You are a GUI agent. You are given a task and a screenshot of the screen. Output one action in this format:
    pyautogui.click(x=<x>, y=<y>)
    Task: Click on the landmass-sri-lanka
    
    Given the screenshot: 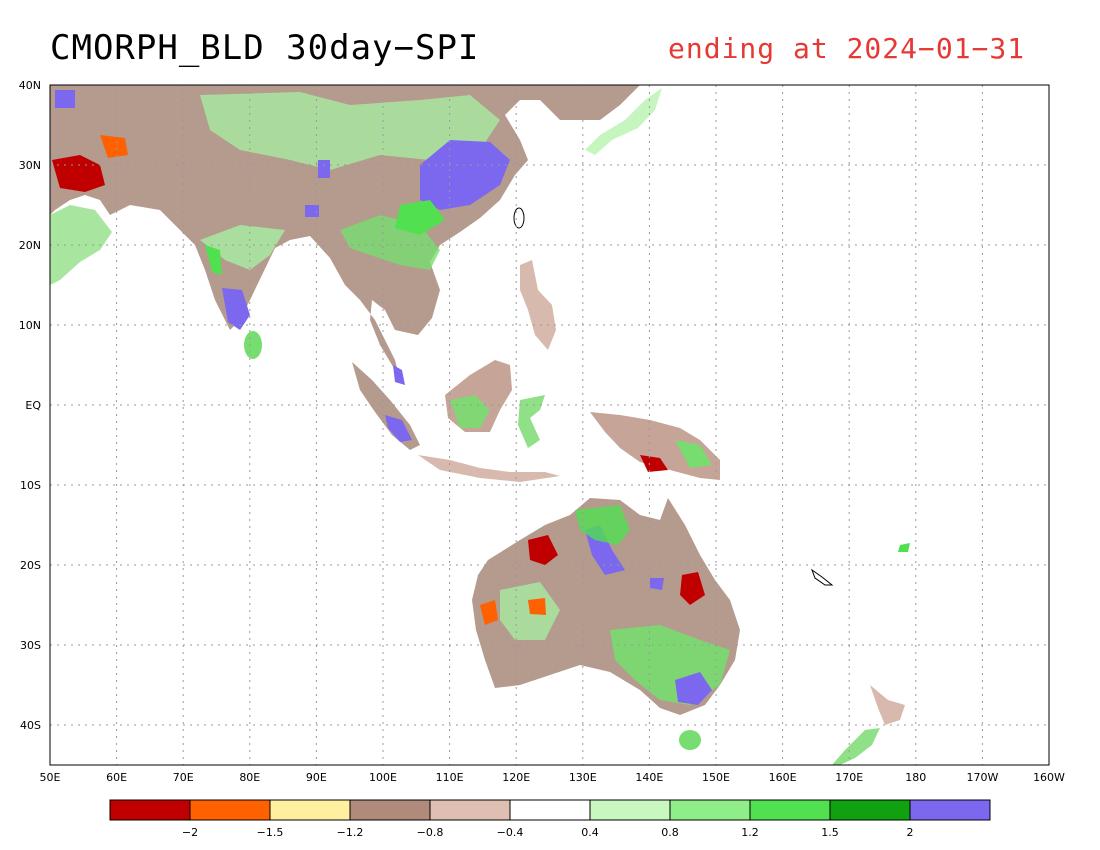 What is the action you would take?
    pyautogui.click(x=253, y=345)
    